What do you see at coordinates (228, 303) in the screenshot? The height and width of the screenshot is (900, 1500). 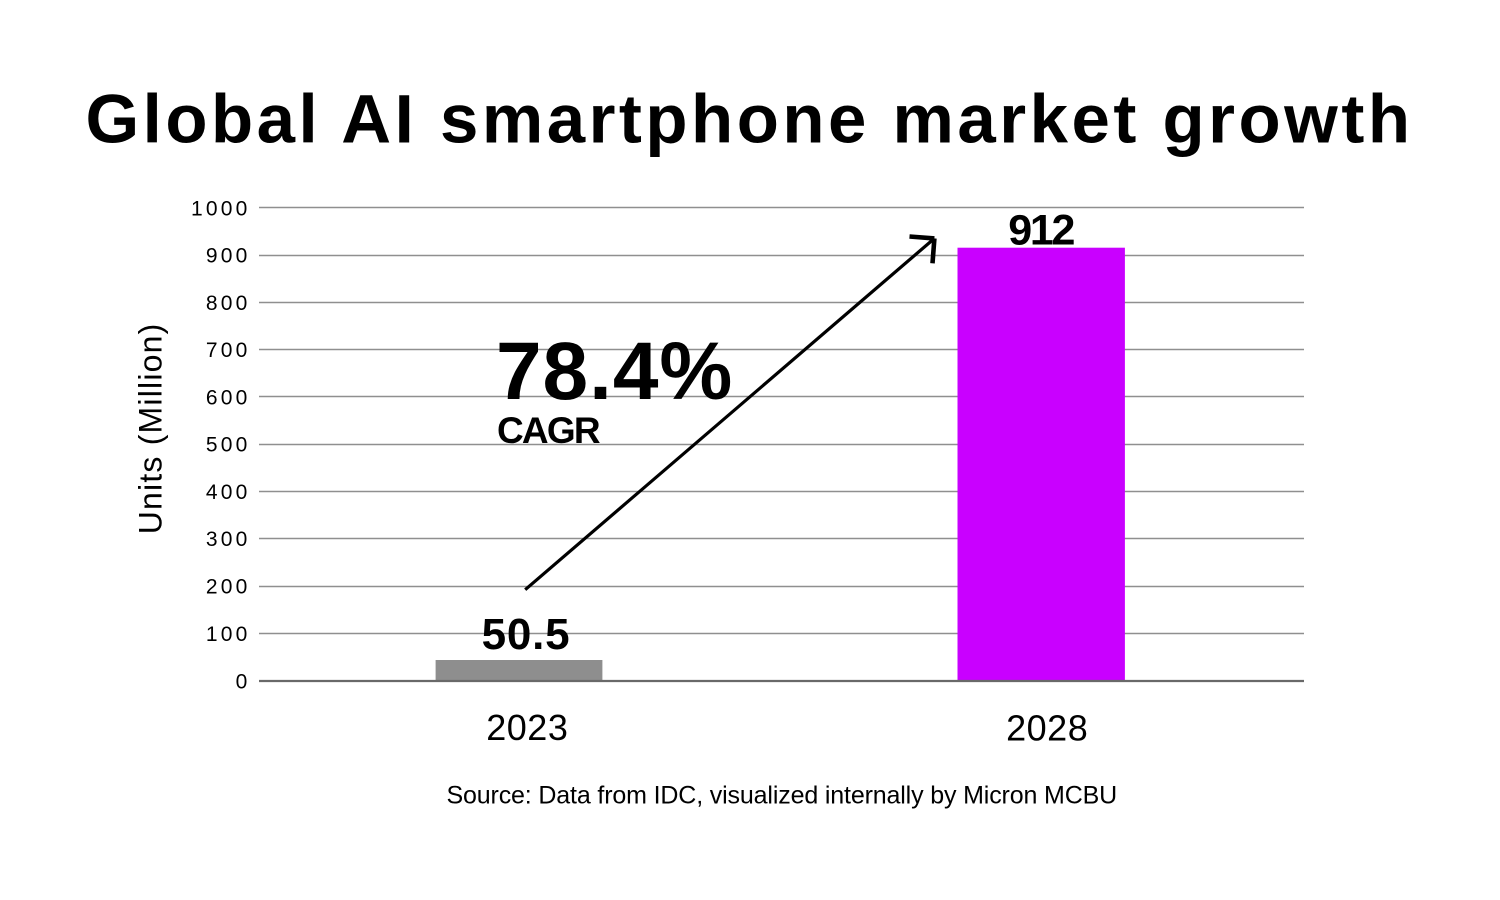 I see `svg-text: 800` at bounding box center [228, 303].